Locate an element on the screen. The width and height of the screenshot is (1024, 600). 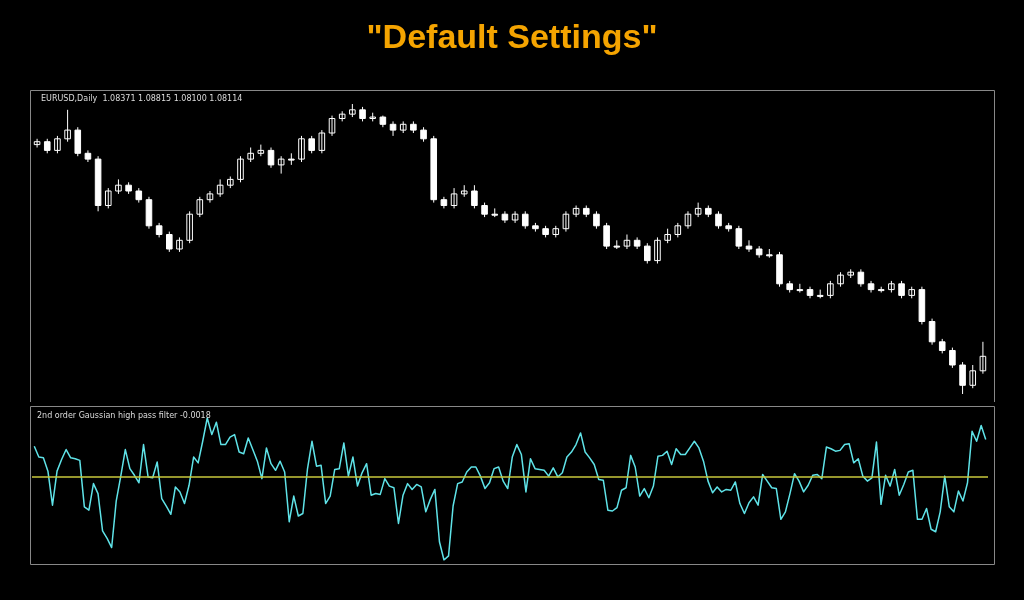
chart-subtitle: EURUSD,Daily 1.08371 1.08815 1.08100 1.08114 is located at coordinates (142, 98).